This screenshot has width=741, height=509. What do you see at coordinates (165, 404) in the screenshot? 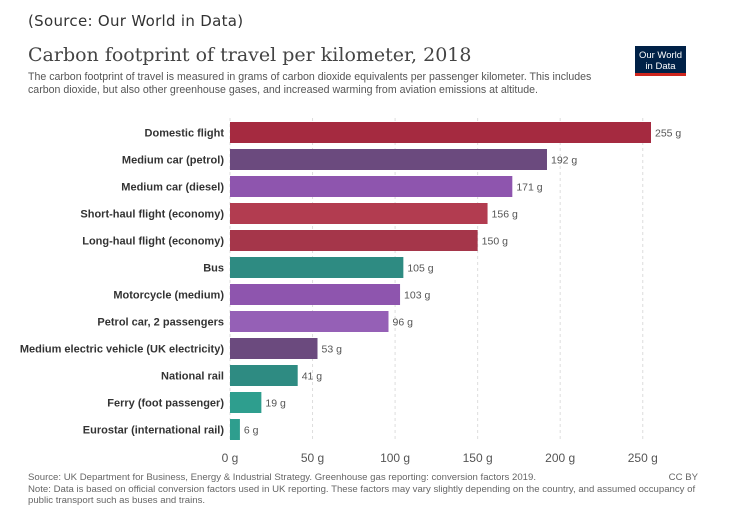
I see `category-label: Ferry (foot passenger)` at bounding box center [165, 404].